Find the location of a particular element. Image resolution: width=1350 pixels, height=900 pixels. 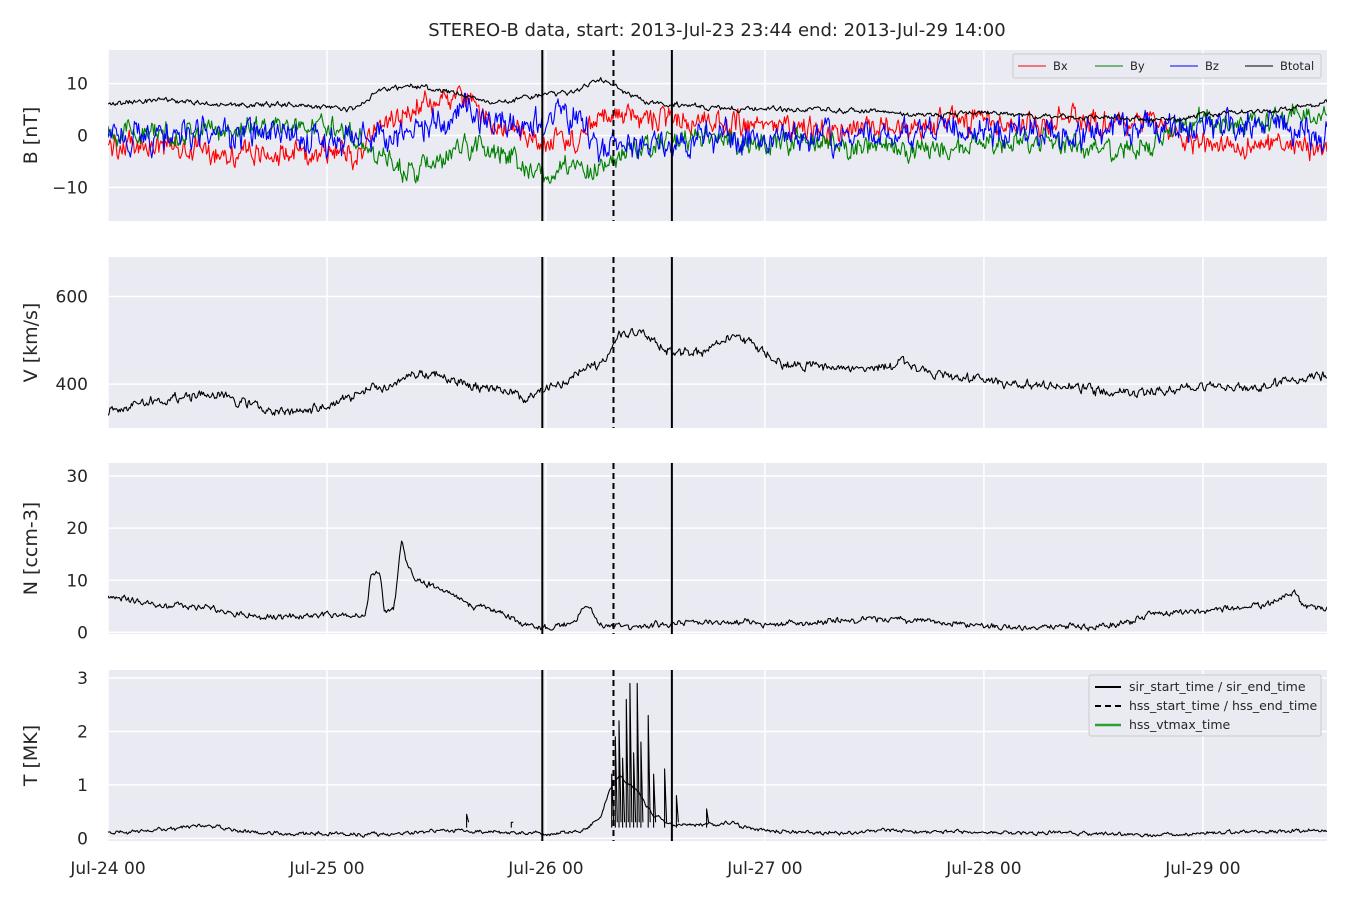

panel-N-plot-area is located at coordinates (717, 586).